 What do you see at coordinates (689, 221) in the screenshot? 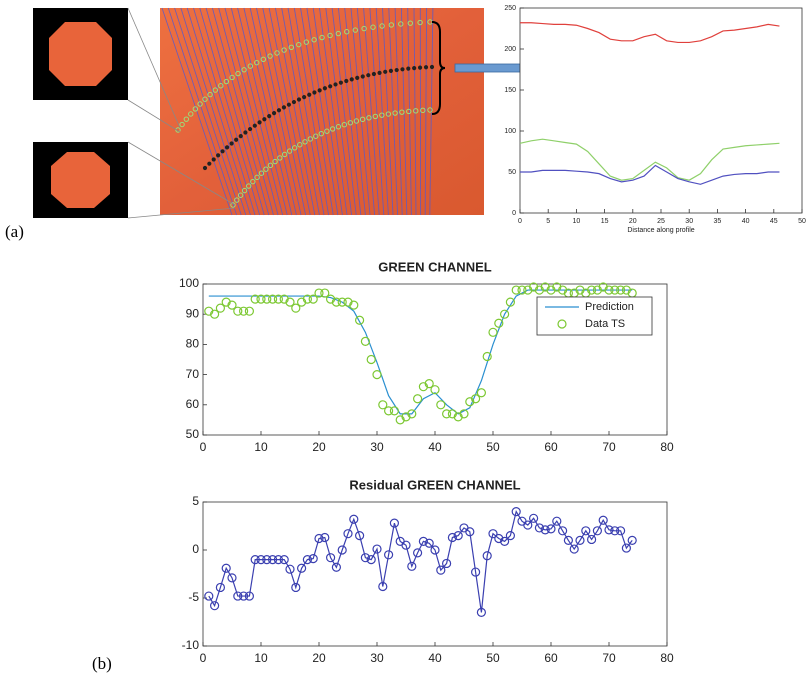
I see `x-tick-label: 30` at bounding box center [689, 221].